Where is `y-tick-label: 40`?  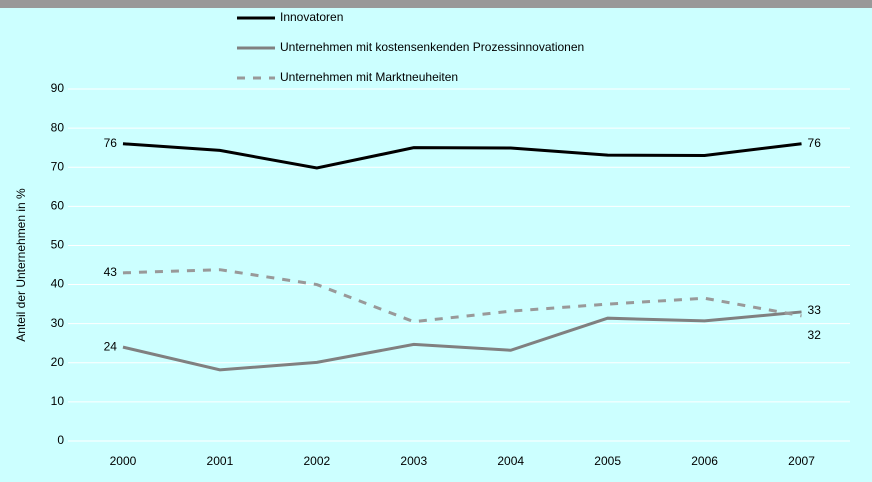
y-tick-label: 40 is located at coordinates (58, 284).